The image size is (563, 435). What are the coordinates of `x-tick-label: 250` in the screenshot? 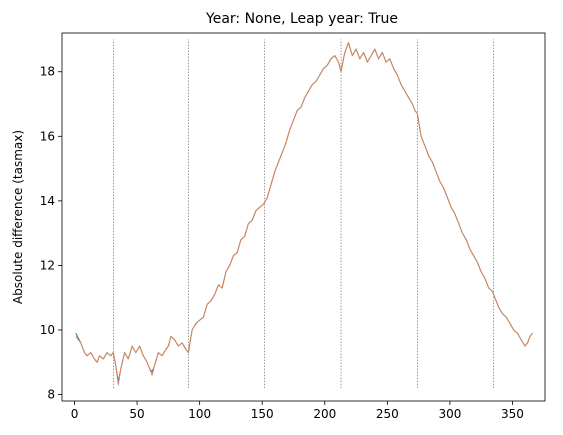 It's located at (387, 414).